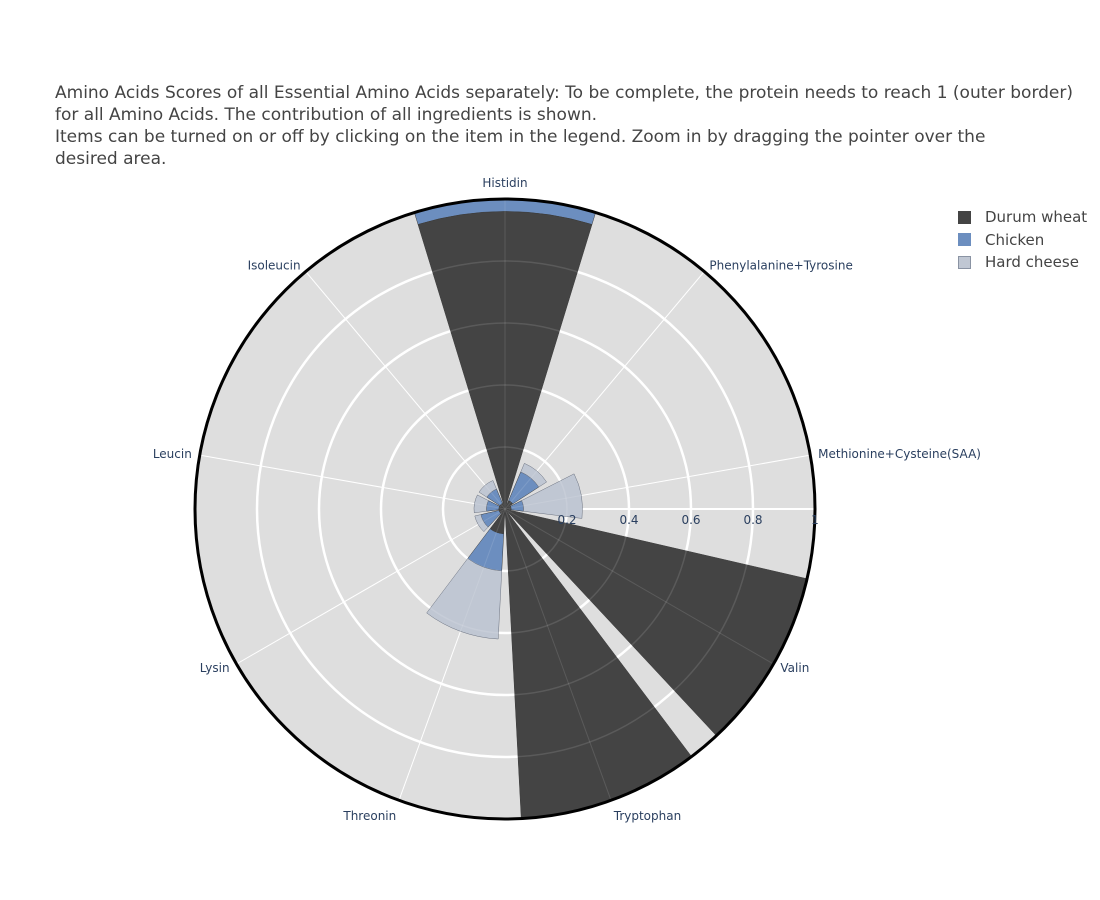 This screenshot has height=900, width=1100. What do you see at coordinates (215, 668) in the screenshot?
I see `category-label-6: Lysin` at bounding box center [215, 668].